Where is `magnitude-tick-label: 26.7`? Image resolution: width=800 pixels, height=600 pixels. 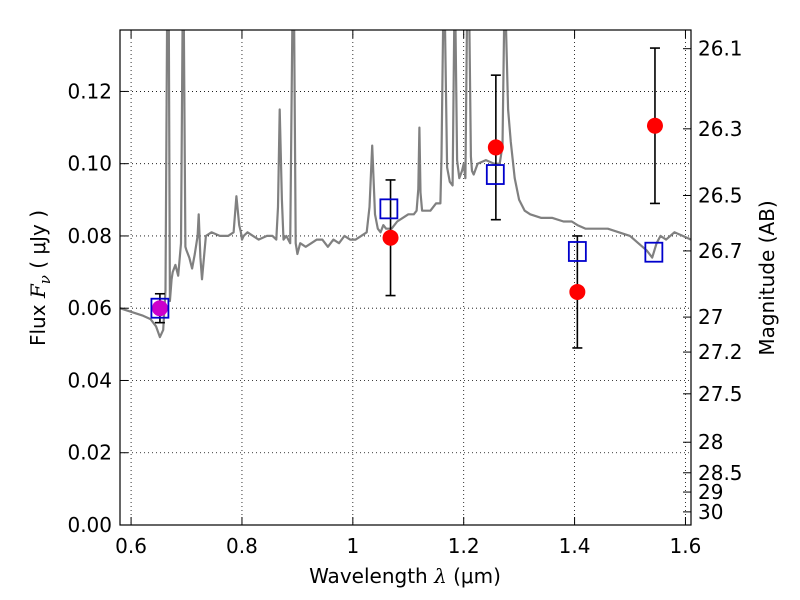
magnitude-tick-label: 26.7 is located at coordinates (720, 251).